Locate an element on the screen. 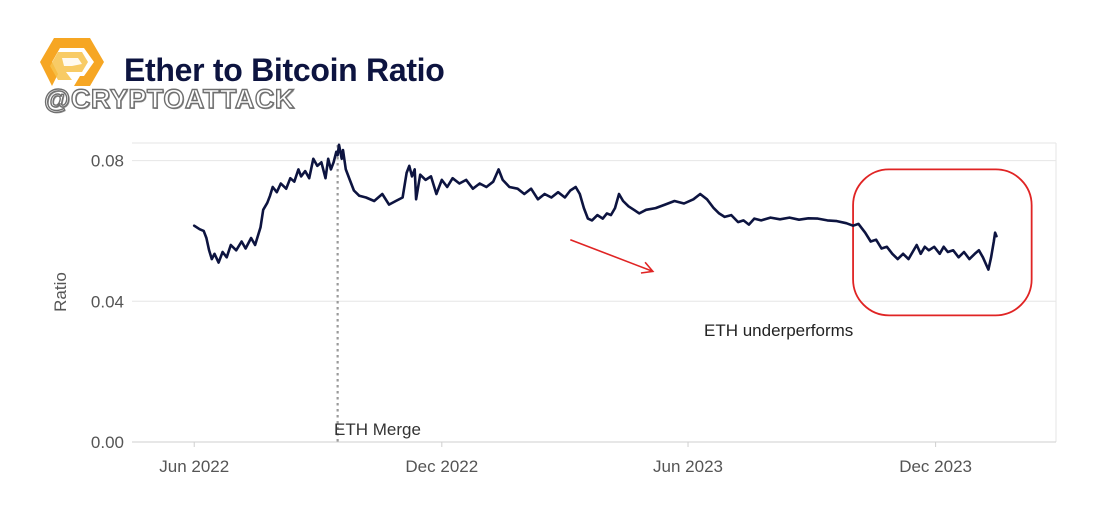  y-tick-label: 0.00 is located at coordinates (107, 442).